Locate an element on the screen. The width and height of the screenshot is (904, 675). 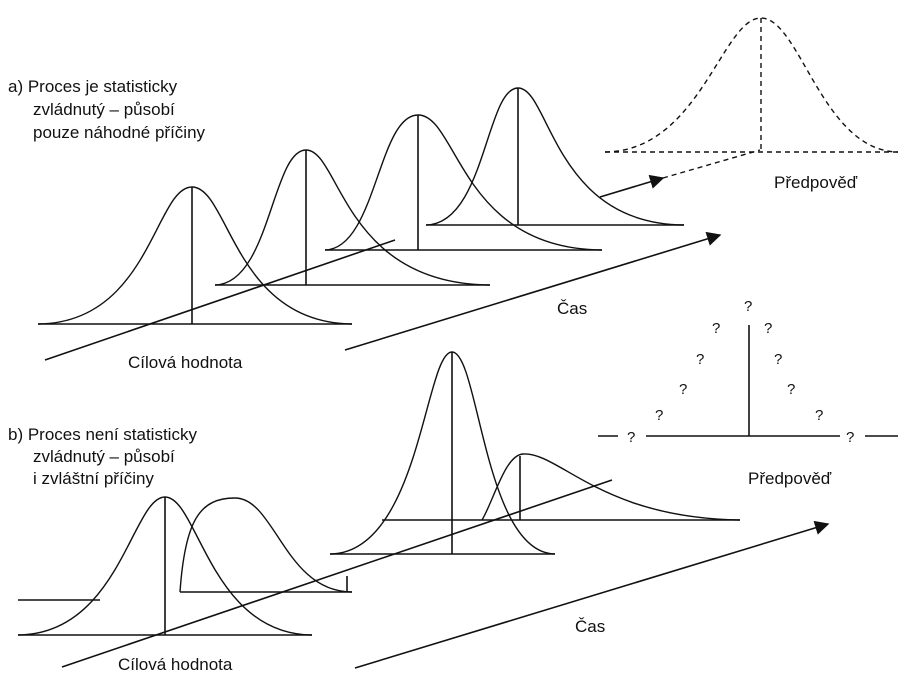
panel-a-caption-line-1: a) Proces je statisticky is located at coordinates (93, 86).